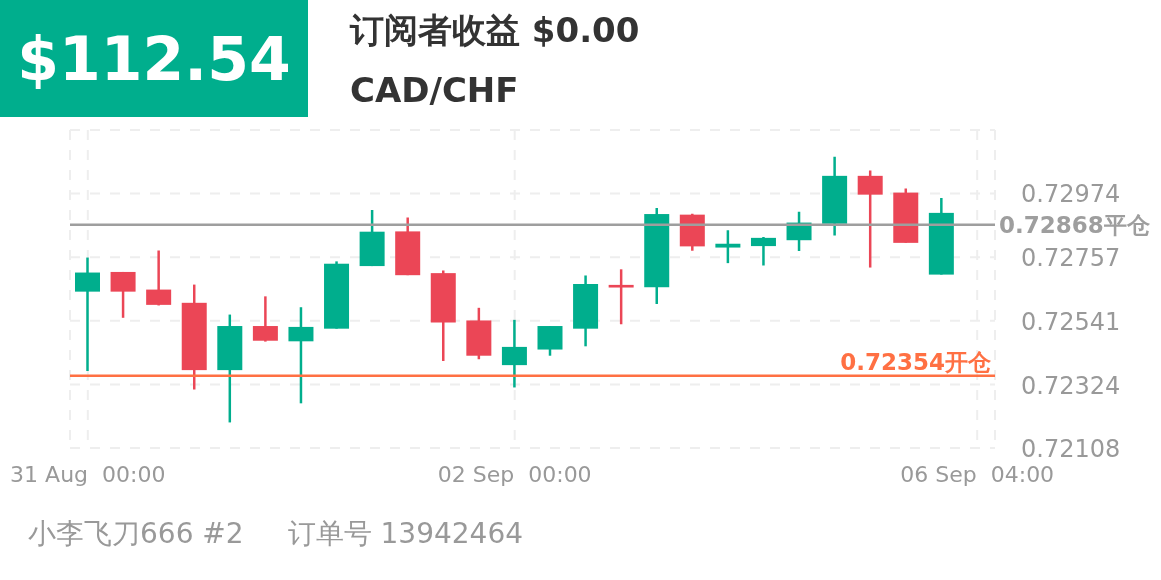 Image resolution: width=1161 pixels, height=580 pixels. Describe the element at coordinates (514, 474) in the screenshot. I see `x-tick-label: 02 Sep 00:00` at that location.